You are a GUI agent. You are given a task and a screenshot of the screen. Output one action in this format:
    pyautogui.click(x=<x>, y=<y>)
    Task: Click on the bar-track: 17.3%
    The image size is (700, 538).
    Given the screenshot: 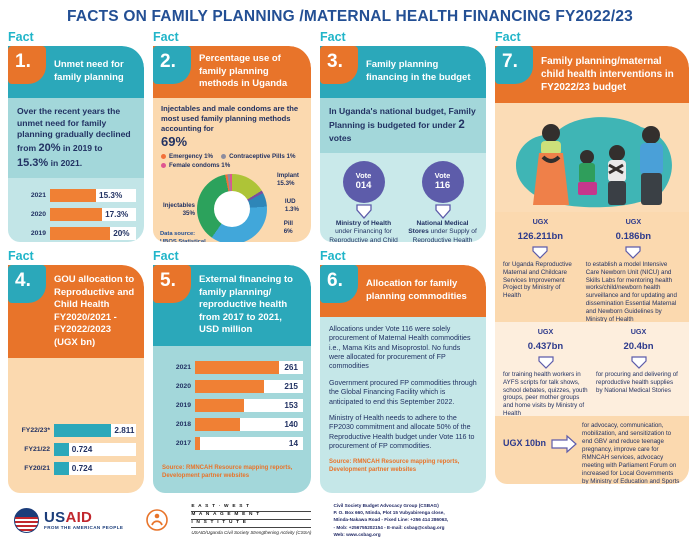 What is the action you would take?
    pyautogui.click(x=93, y=215)
    